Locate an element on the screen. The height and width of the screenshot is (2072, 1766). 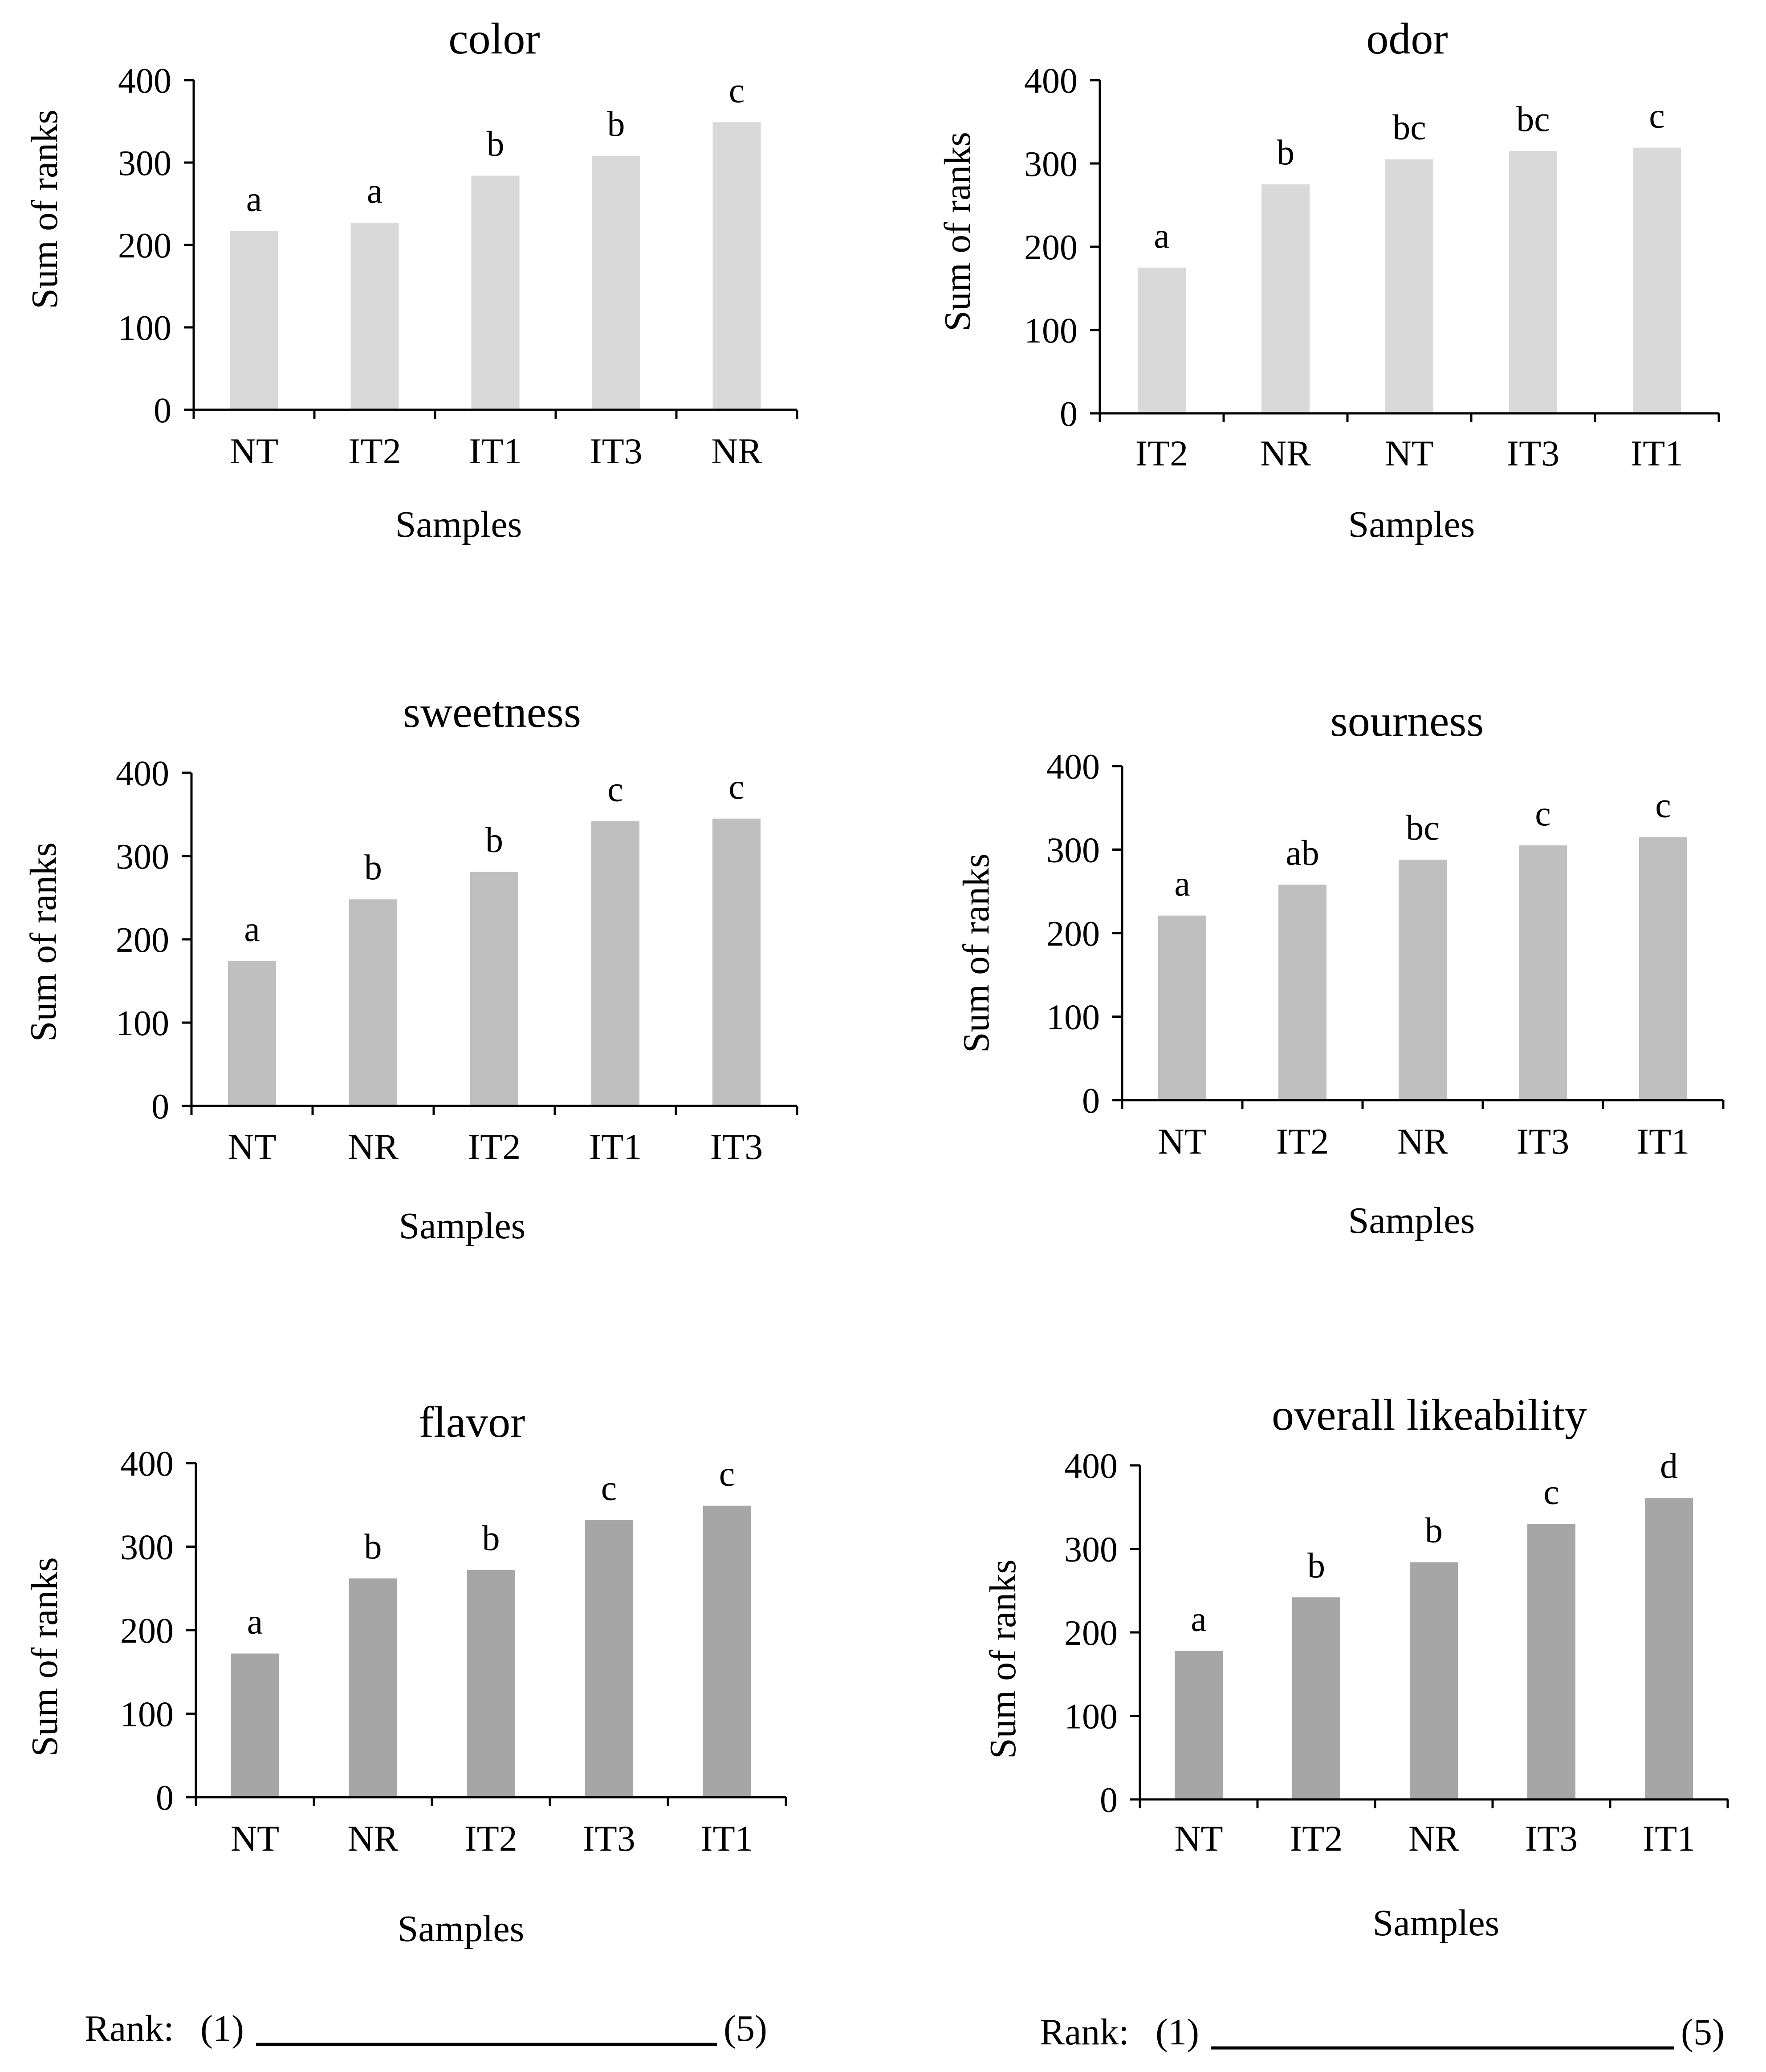
chart-title: sourness is located at coordinates (1408, 721).